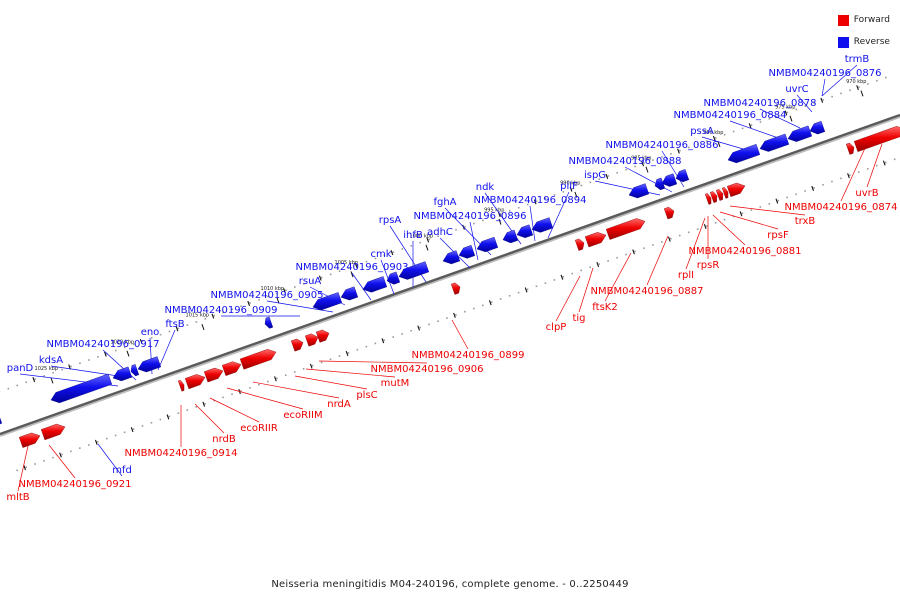 The image size is (900, 600). I want to click on gene-label: NMBM04240196_0903, so click(352, 267).